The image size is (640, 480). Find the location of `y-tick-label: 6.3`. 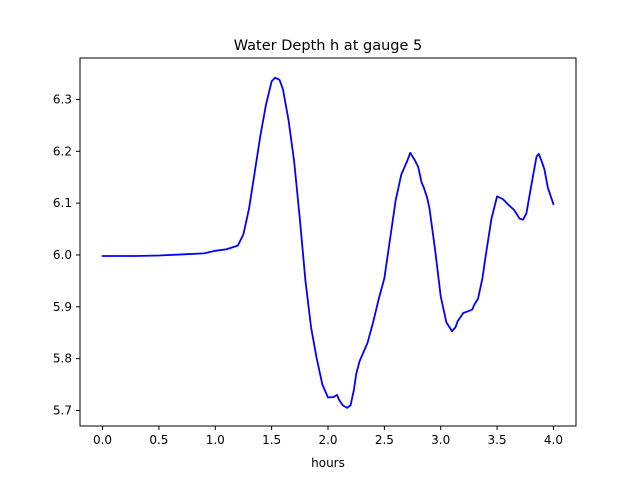

y-tick-label: 6.3 is located at coordinates (62, 99).